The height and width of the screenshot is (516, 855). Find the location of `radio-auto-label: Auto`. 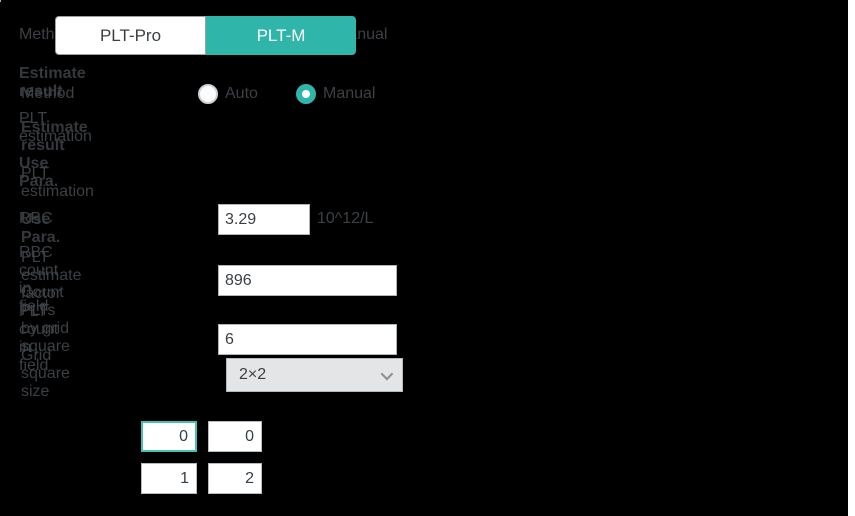

radio-auto-label: Auto is located at coordinates (241, 93).